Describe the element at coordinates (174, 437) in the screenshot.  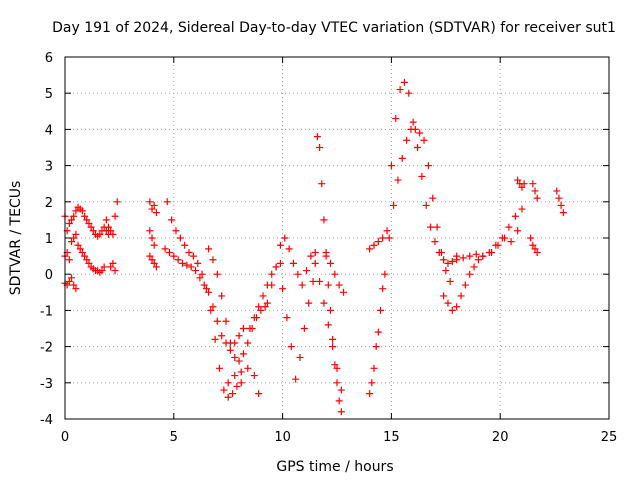
I see `x-tick-label: 5` at that location.